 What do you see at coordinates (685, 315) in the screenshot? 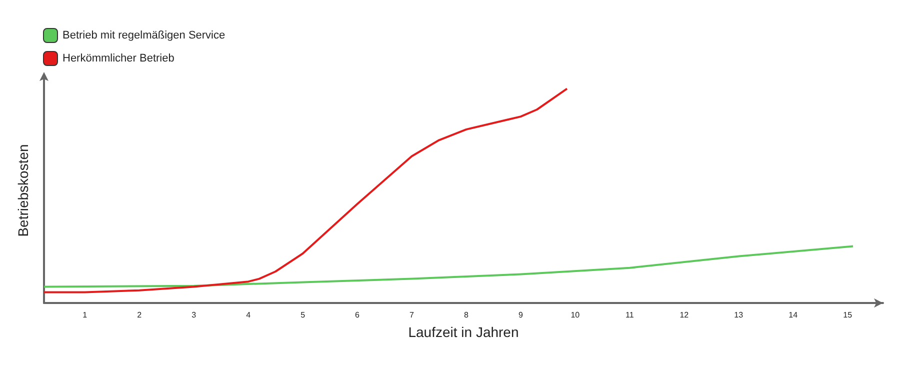
I see `x-tick-label: 12` at bounding box center [685, 315].